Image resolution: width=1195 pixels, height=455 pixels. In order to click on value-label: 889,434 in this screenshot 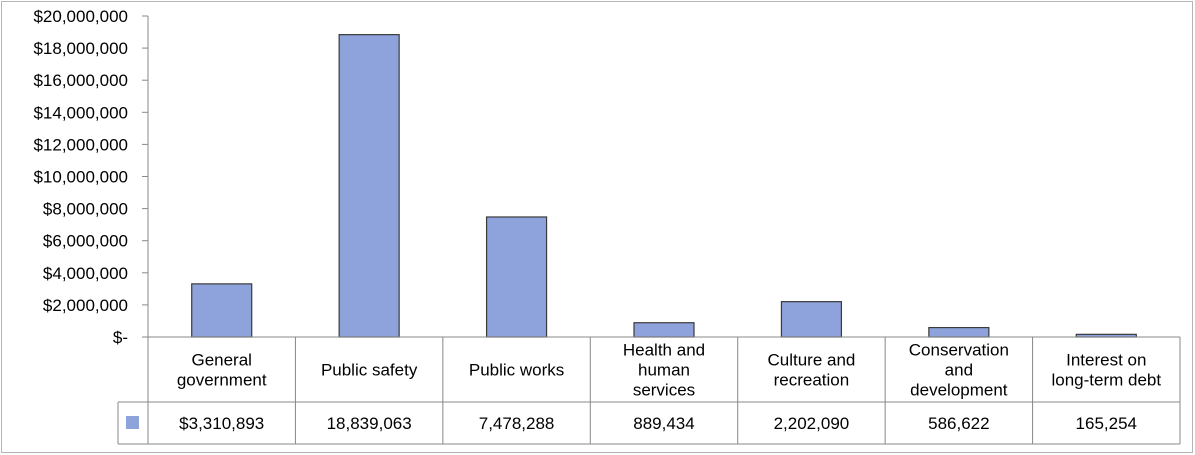, I will do `click(663, 423)`.